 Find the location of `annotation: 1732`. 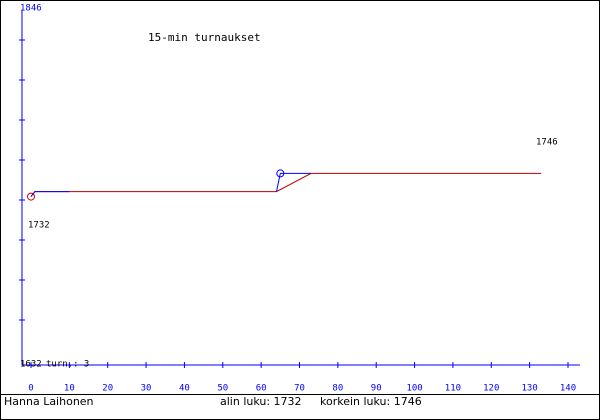

annotation: 1732 is located at coordinates (39, 226).